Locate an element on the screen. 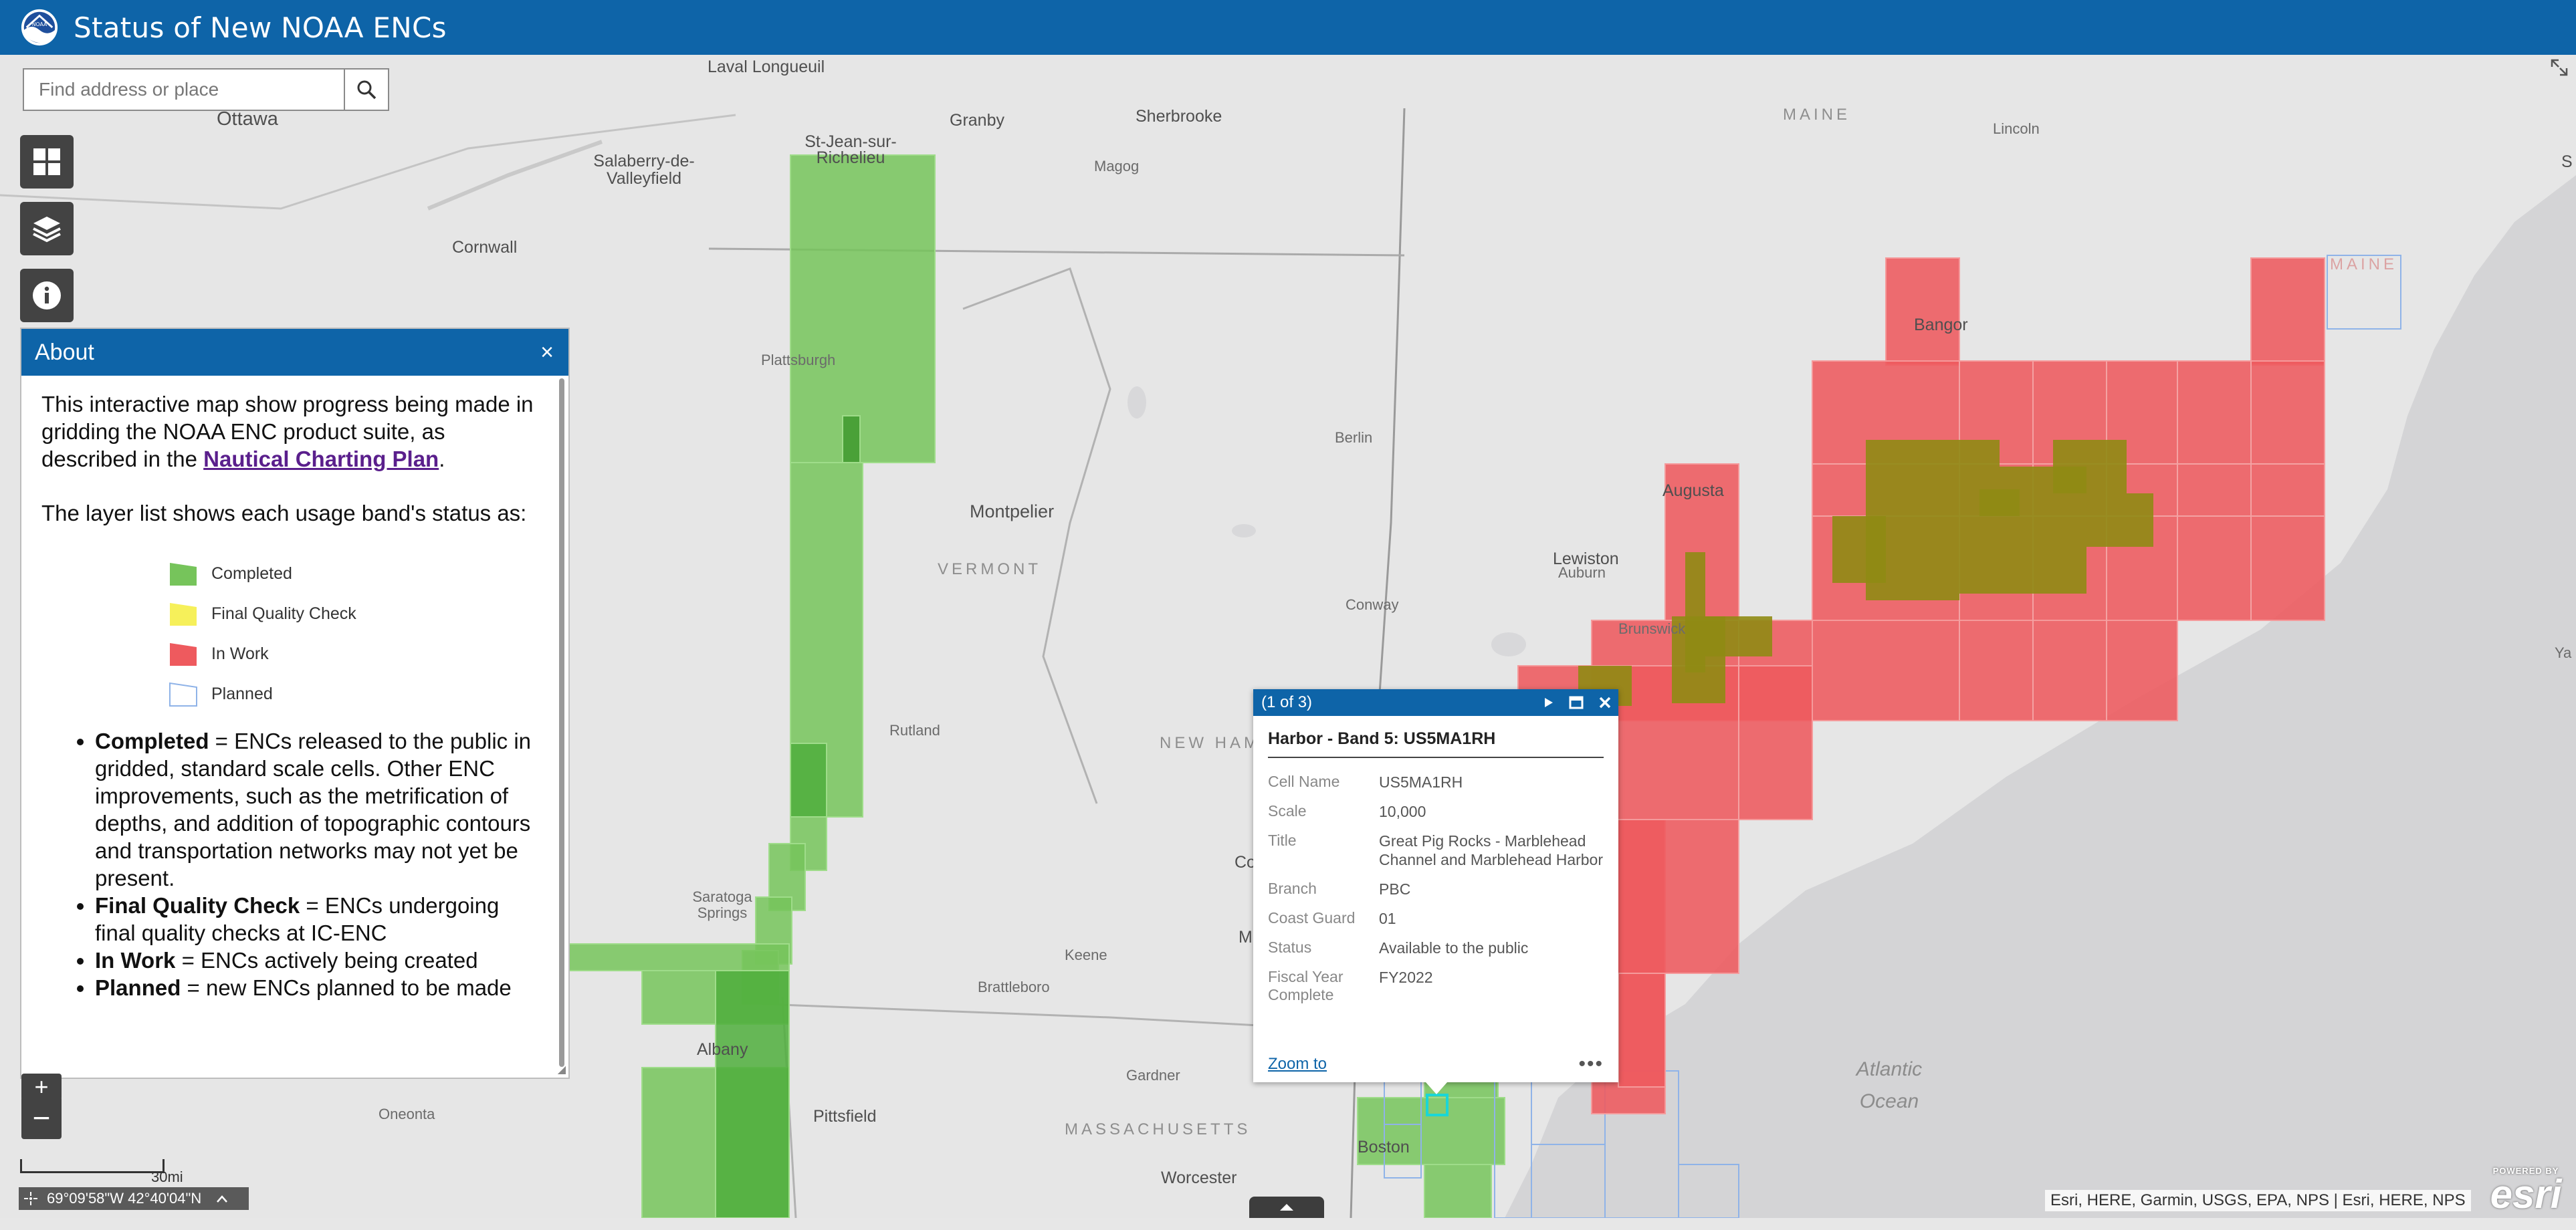 The height and width of the screenshot is (1230, 2576). fullscreen-icon is located at coordinates (2559, 69).